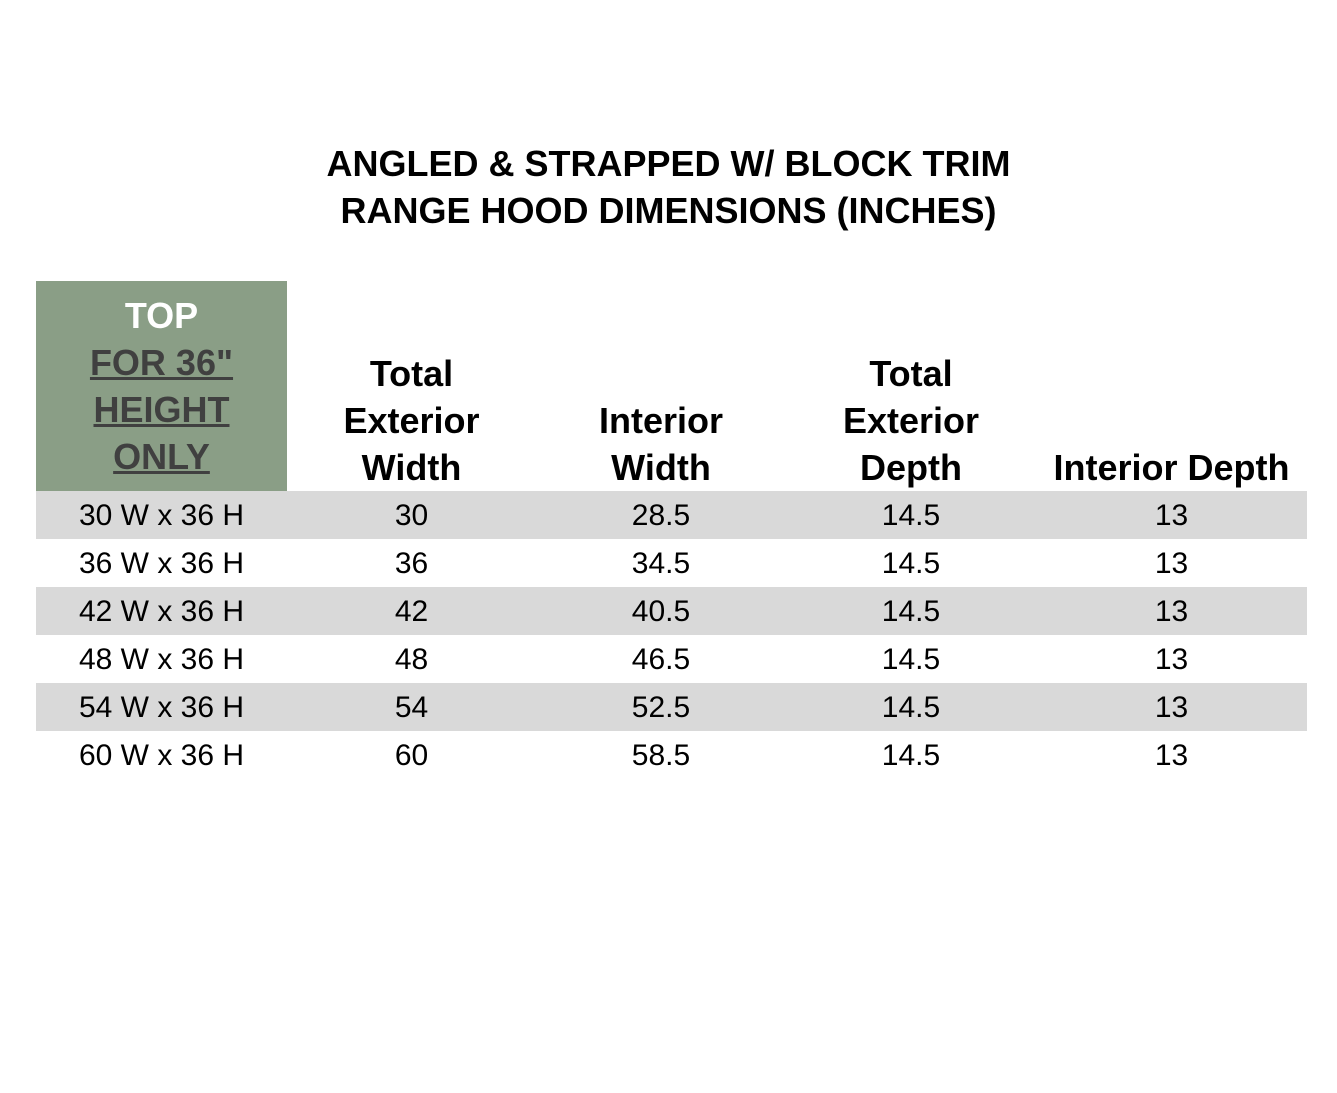 The height and width of the screenshot is (1093, 1337). I want to click on header-text: HEIGHT, so click(161, 409).